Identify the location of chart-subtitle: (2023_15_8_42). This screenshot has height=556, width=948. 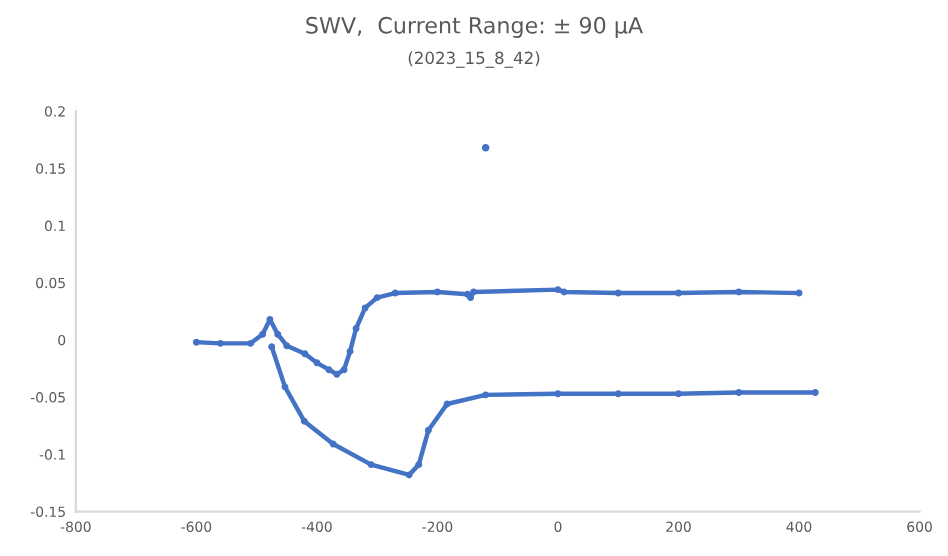
(474, 59).